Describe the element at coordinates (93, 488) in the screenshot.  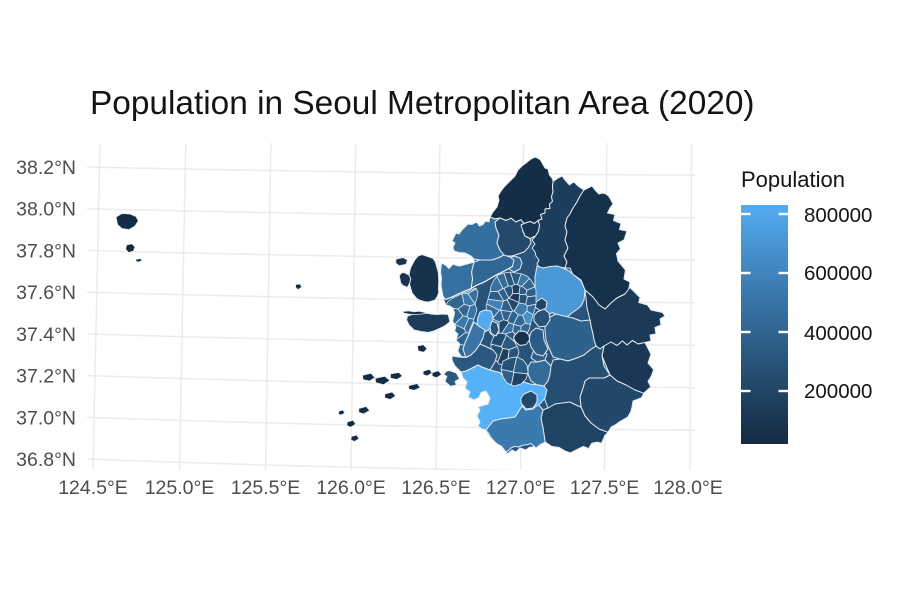
I see `svg-text: 124.5°E` at that location.